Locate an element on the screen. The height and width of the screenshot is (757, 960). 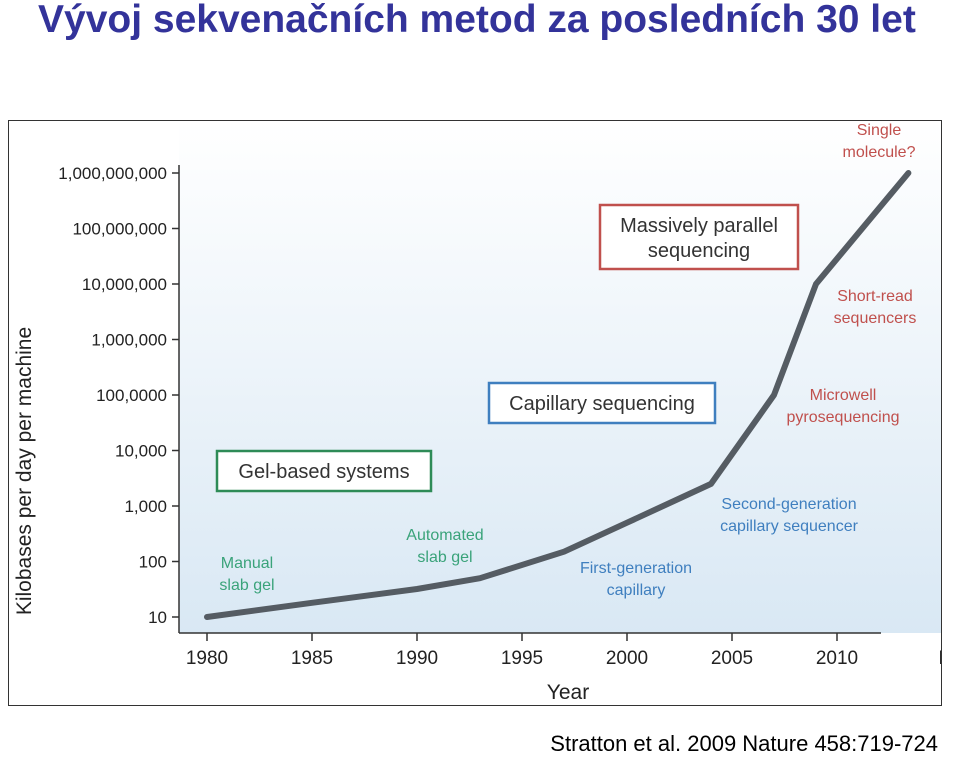
x-tick-label: 1995 is located at coordinates (522, 658).